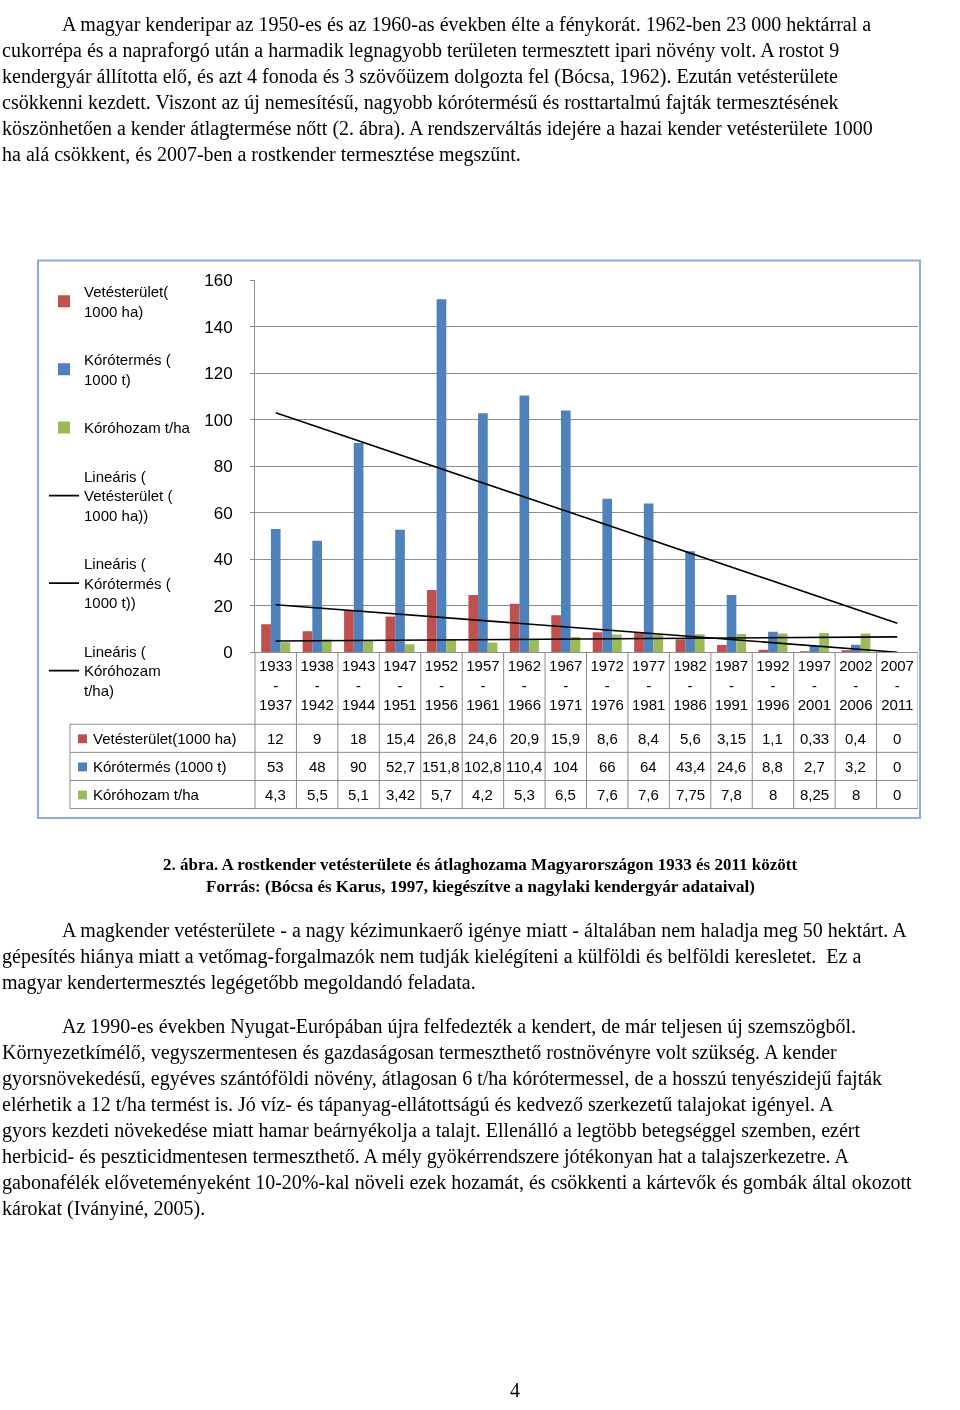 The height and width of the screenshot is (1410, 960). I want to click on data-label: 110,4, so click(524, 766).